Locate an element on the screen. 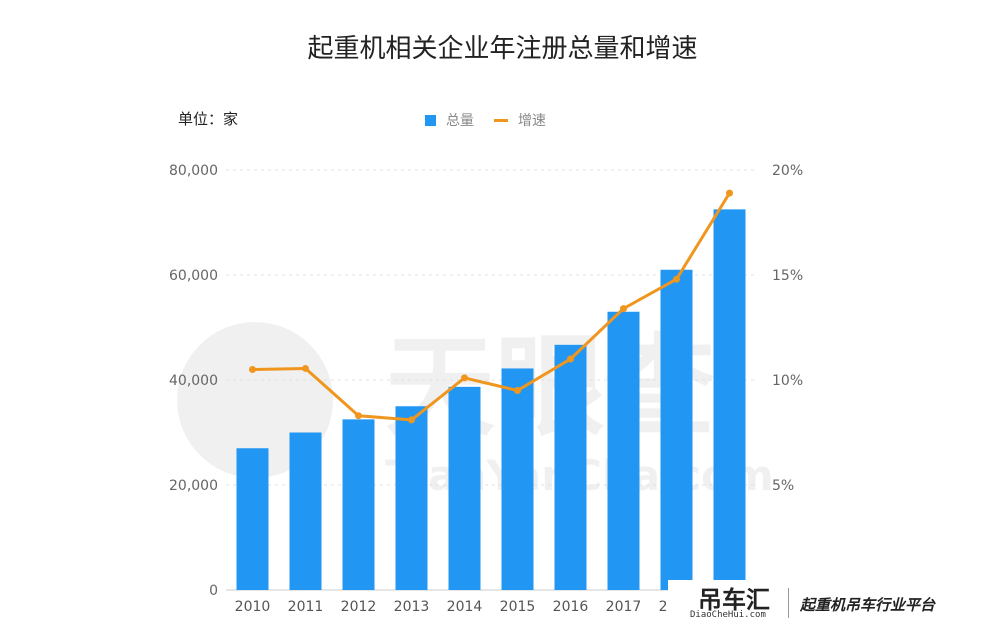 This screenshot has width=1005, height=629. x-tick-label: 2011 is located at coordinates (306, 607).